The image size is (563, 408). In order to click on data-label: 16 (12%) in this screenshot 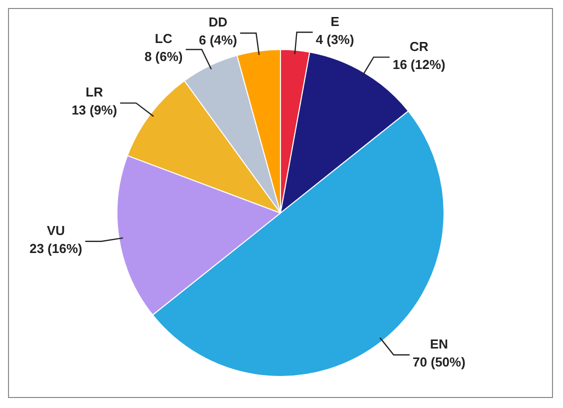, I will do `click(419, 64)`.